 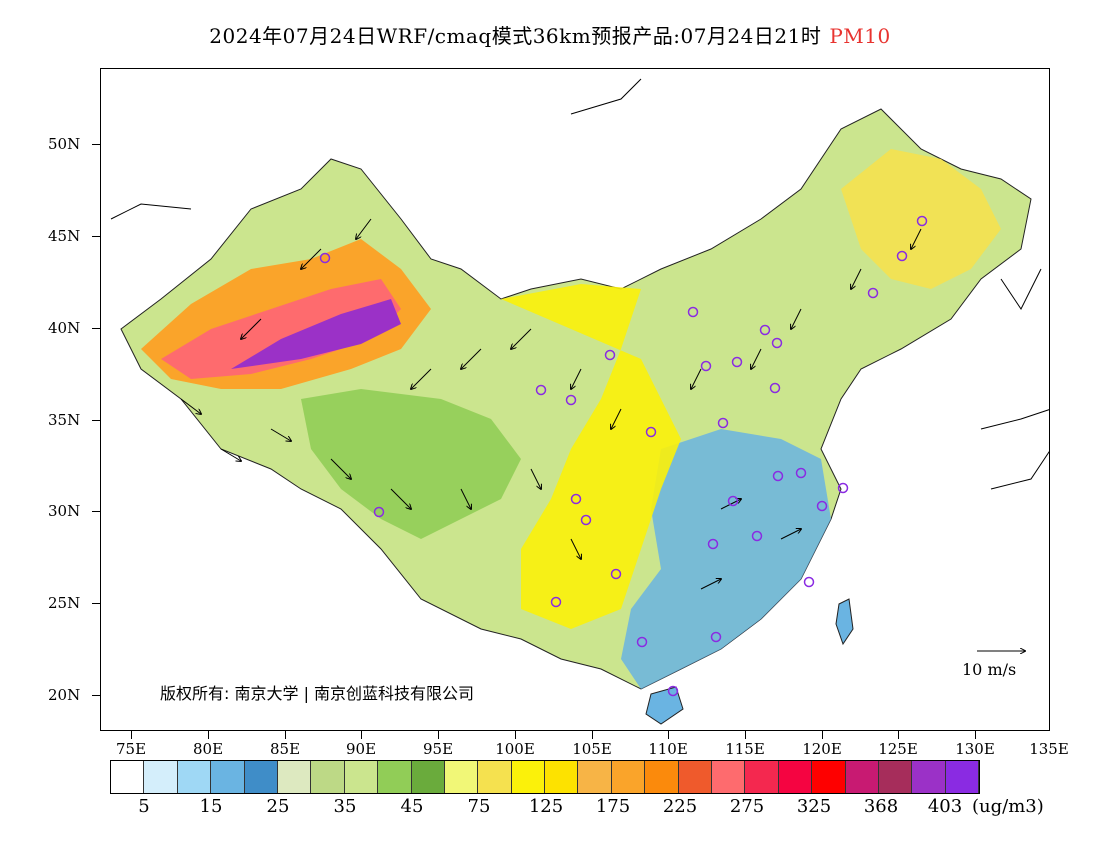 I want to click on lat-label-35n: 35N, so click(x=64, y=420).